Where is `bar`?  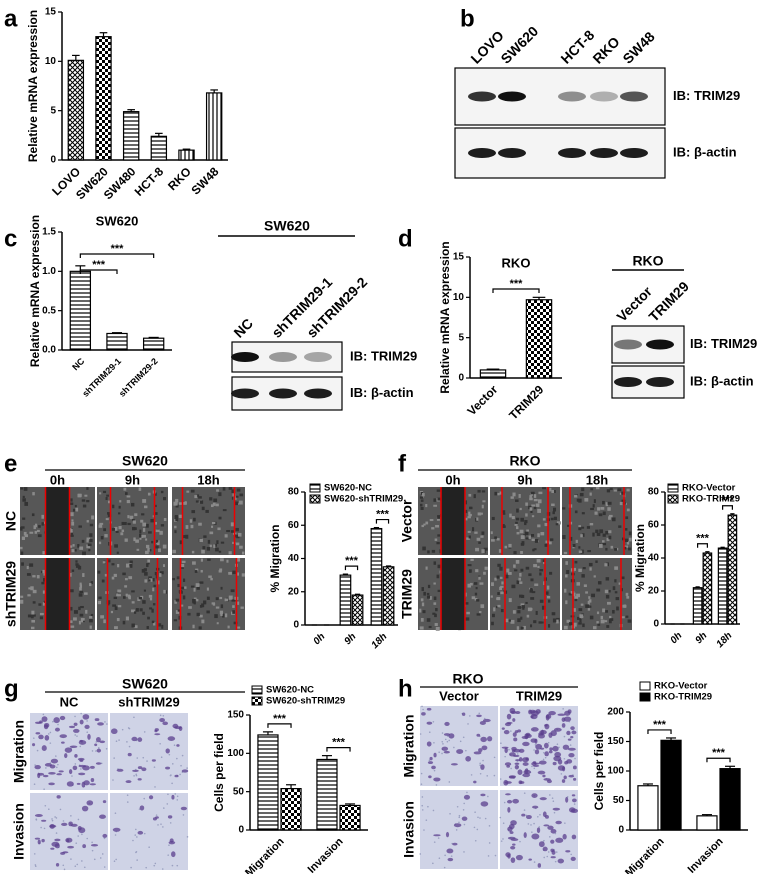 bar is located at coordinates (357, 610).